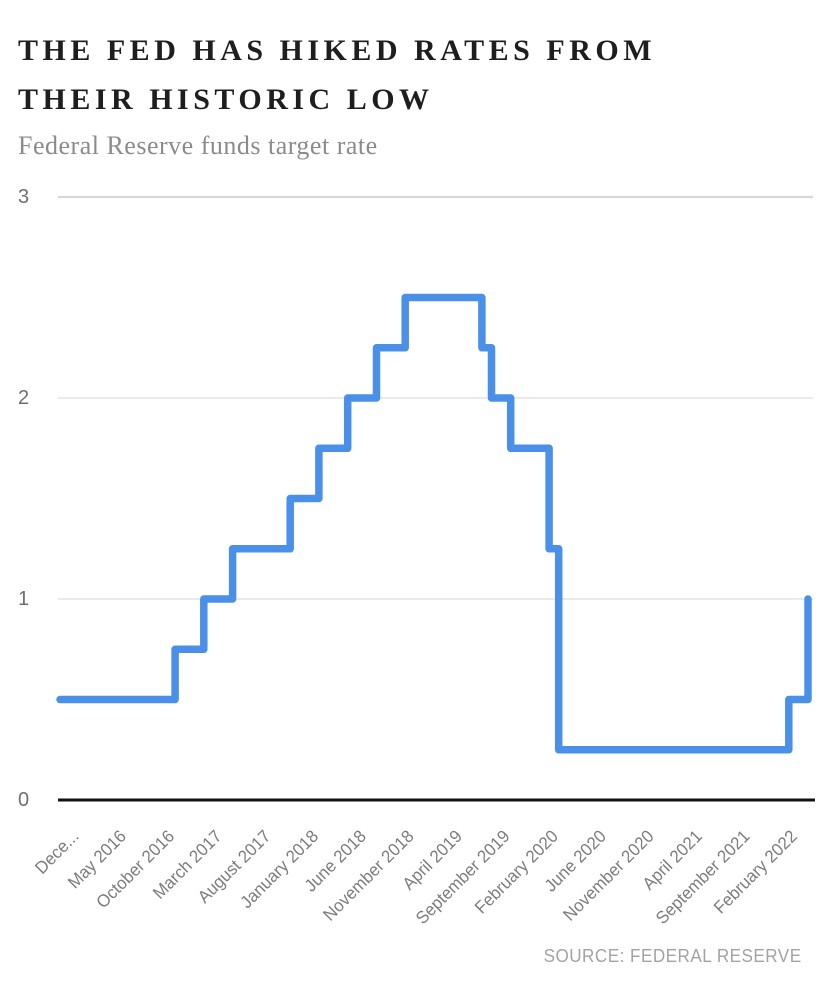  I want to click on y-tick-label-0: 0, so click(24, 800).